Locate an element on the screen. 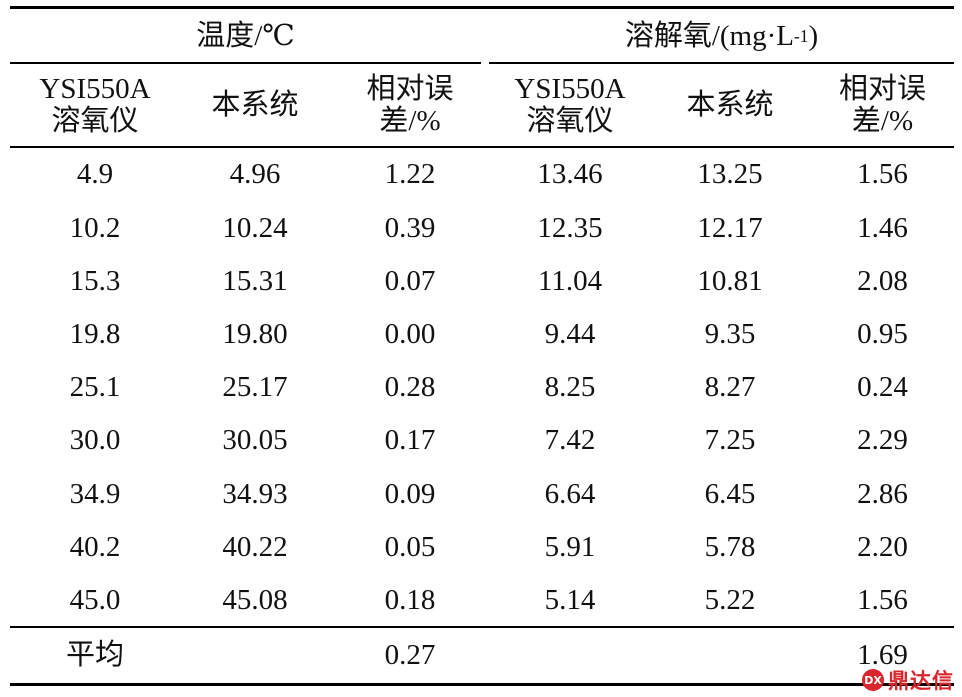 This screenshot has width=962, height=697. subheader-temp-ysi: YSI550A 溶氧仪 is located at coordinates (95, 105).